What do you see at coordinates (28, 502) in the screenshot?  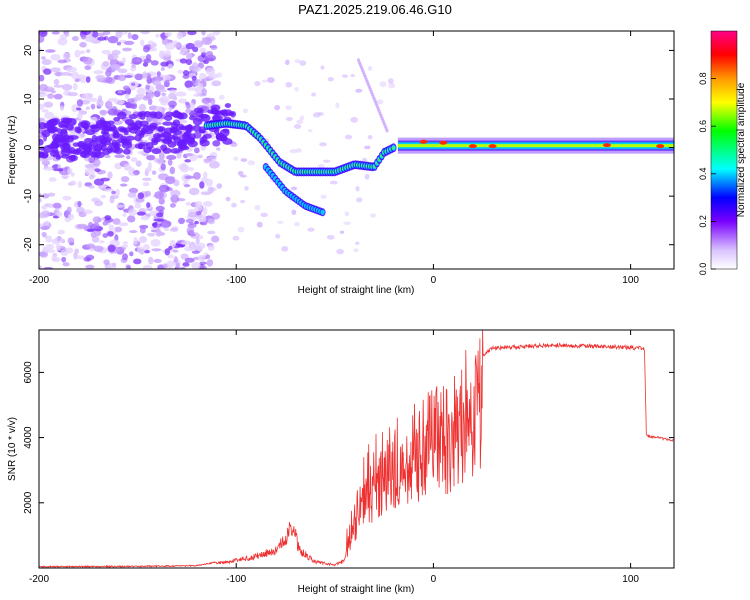 I see `y-tick-label: 2000` at bounding box center [28, 502].